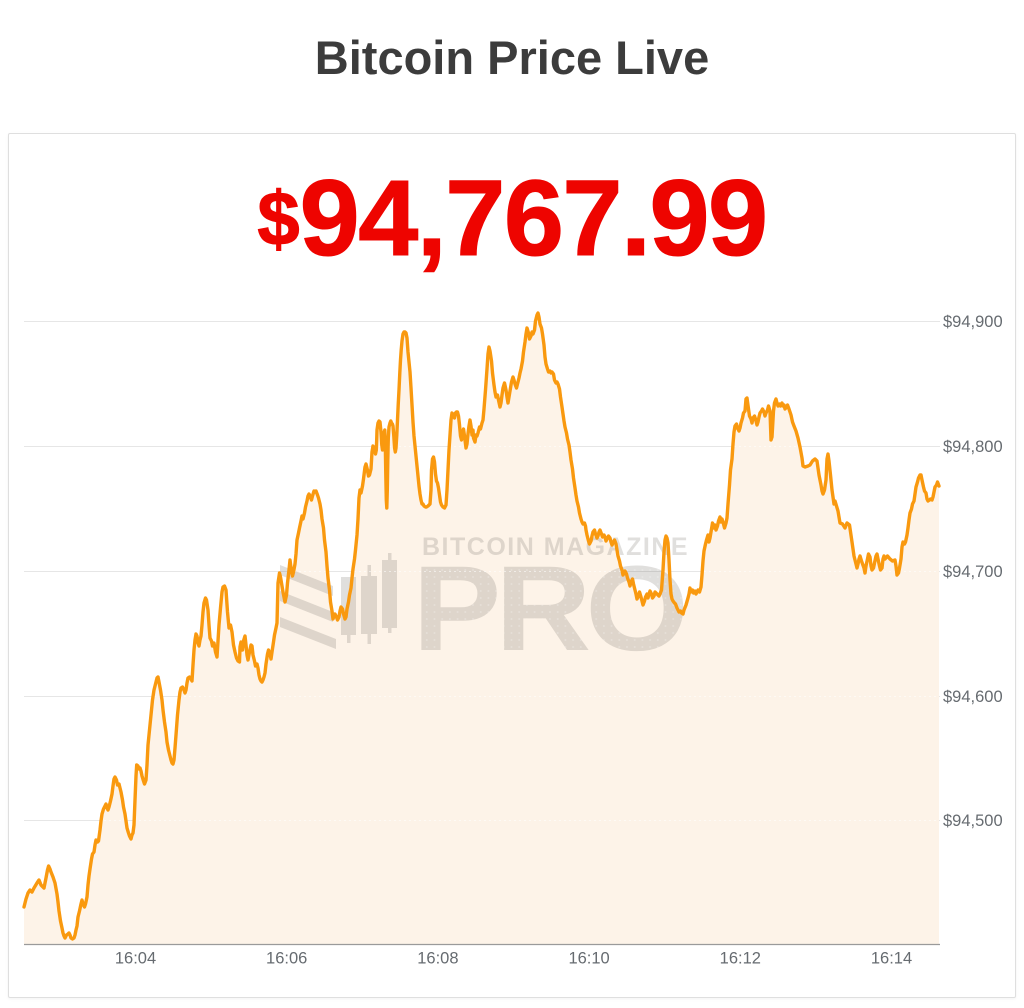  Describe the element at coordinates (548, 608) in the screenshot. I see `svg-text: PRO` at that location.